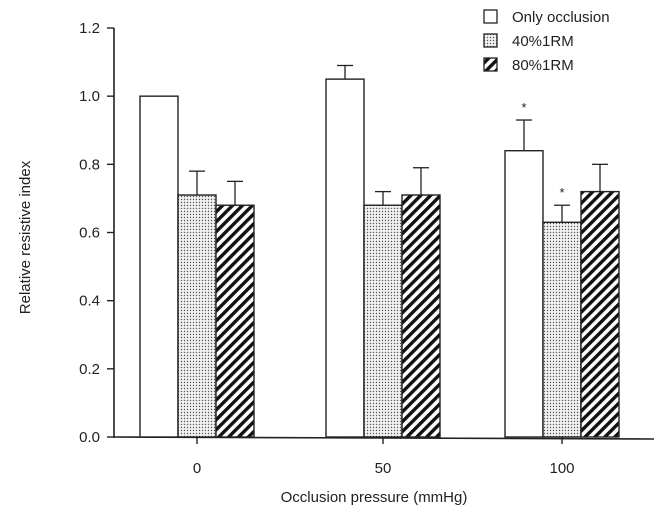  Describe the element at coordinates (89, 28) in the screenshot. I see `y-tick-label: 1.2` at that location.